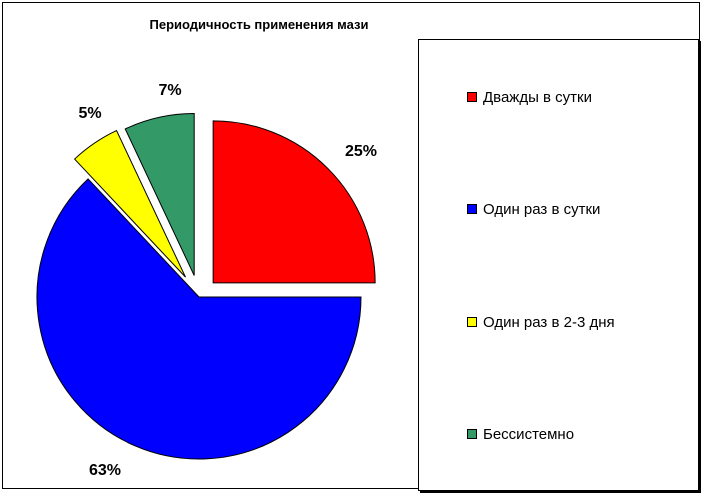 The width and height of the screenshot is (706, 495). Describe the element at coordinates (89, 113) in the screenshot. I see `data-label-once-2-3-days: 5%` at that location.